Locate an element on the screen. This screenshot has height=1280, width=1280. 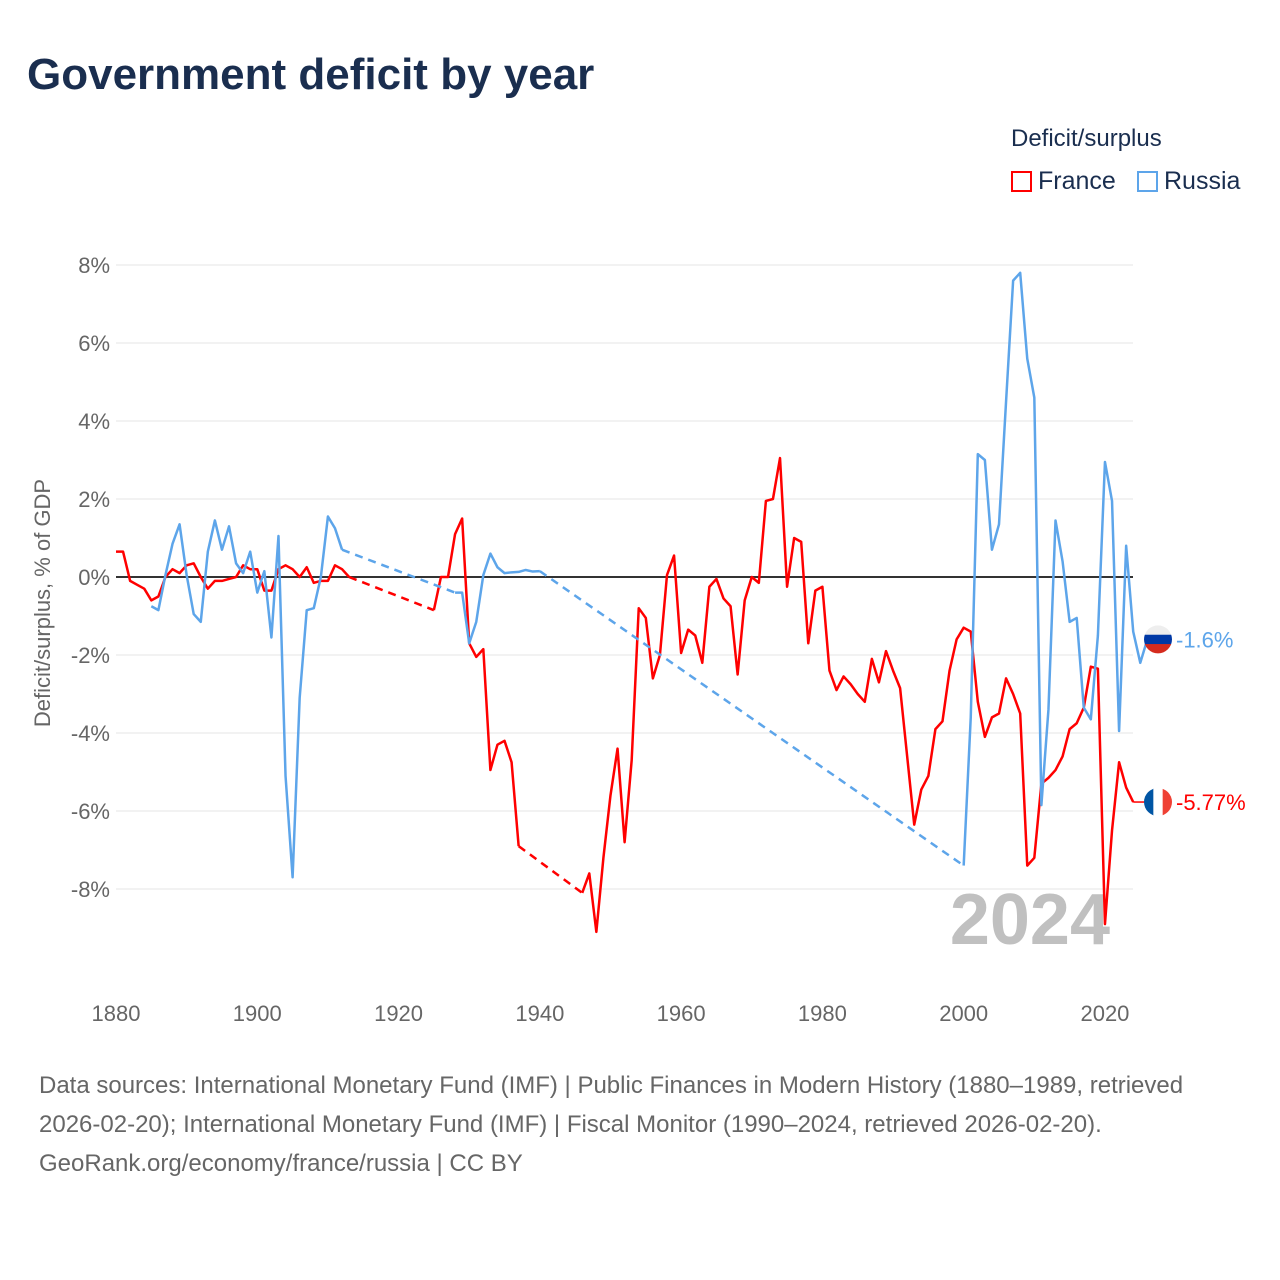
x-tick-label: 1940 is located at coordinates (539, 1013).